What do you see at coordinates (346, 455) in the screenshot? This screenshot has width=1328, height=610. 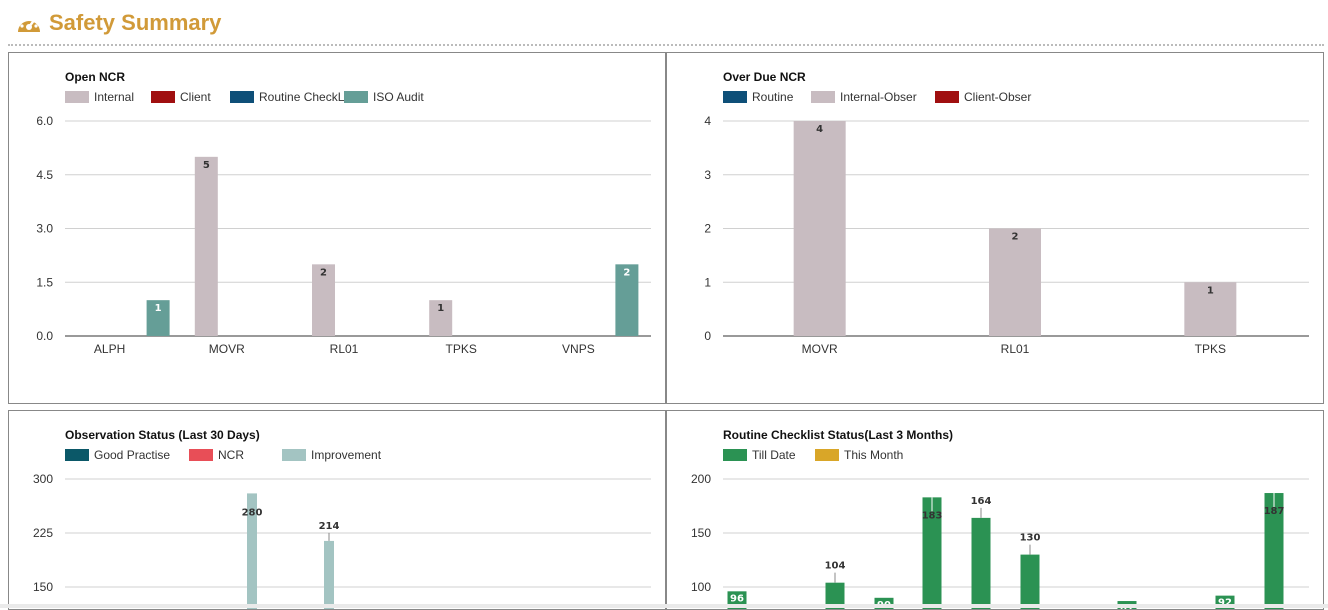 I see `legend-label: Improvement` at bounding box center [346, 455].